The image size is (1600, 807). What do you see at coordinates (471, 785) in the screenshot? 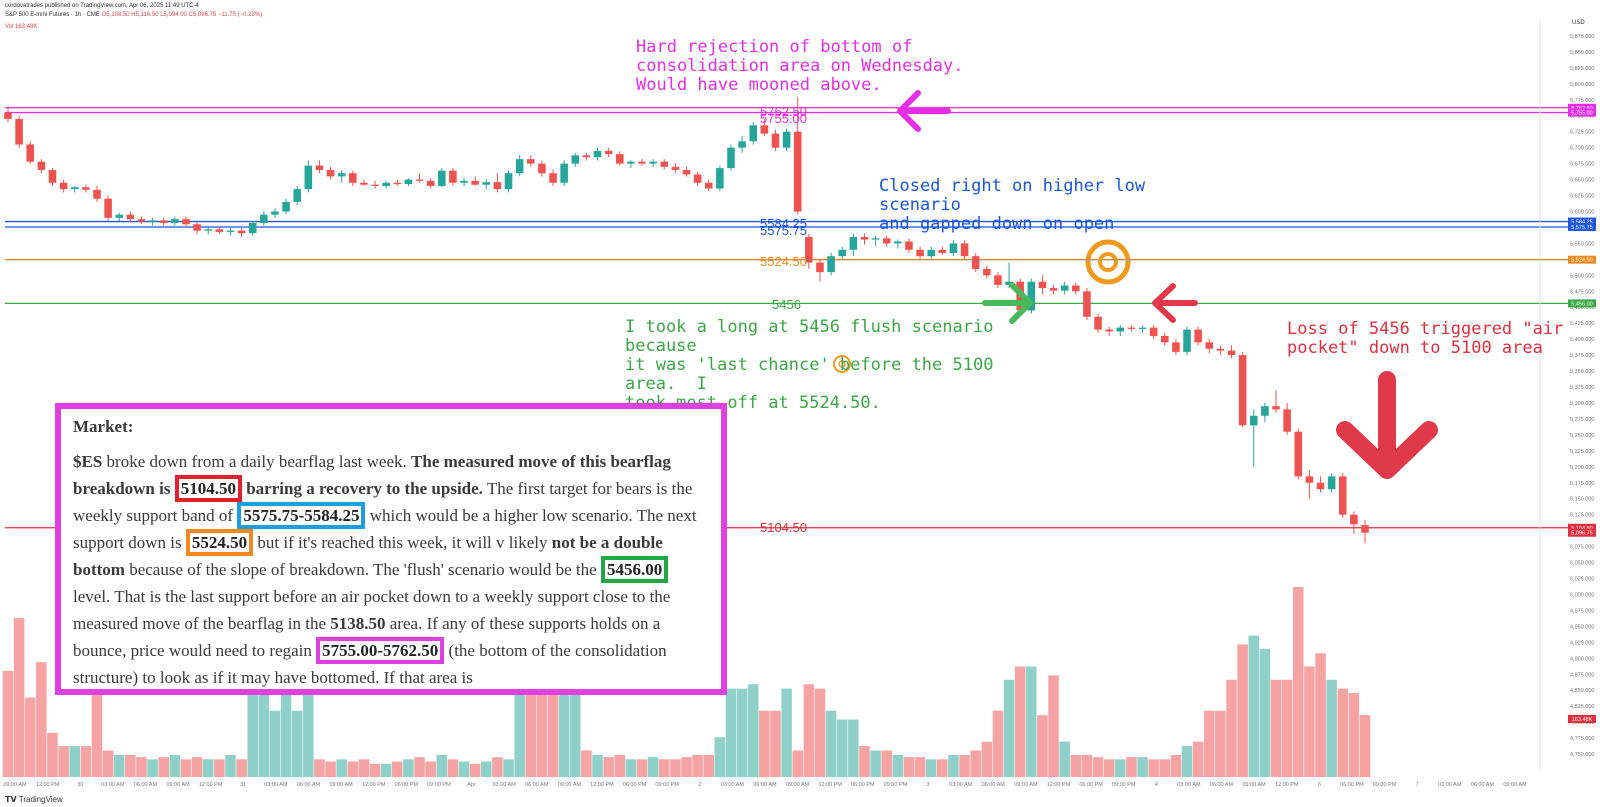
I see `x-tick-label: Apr` at bounding box center [471, 785].